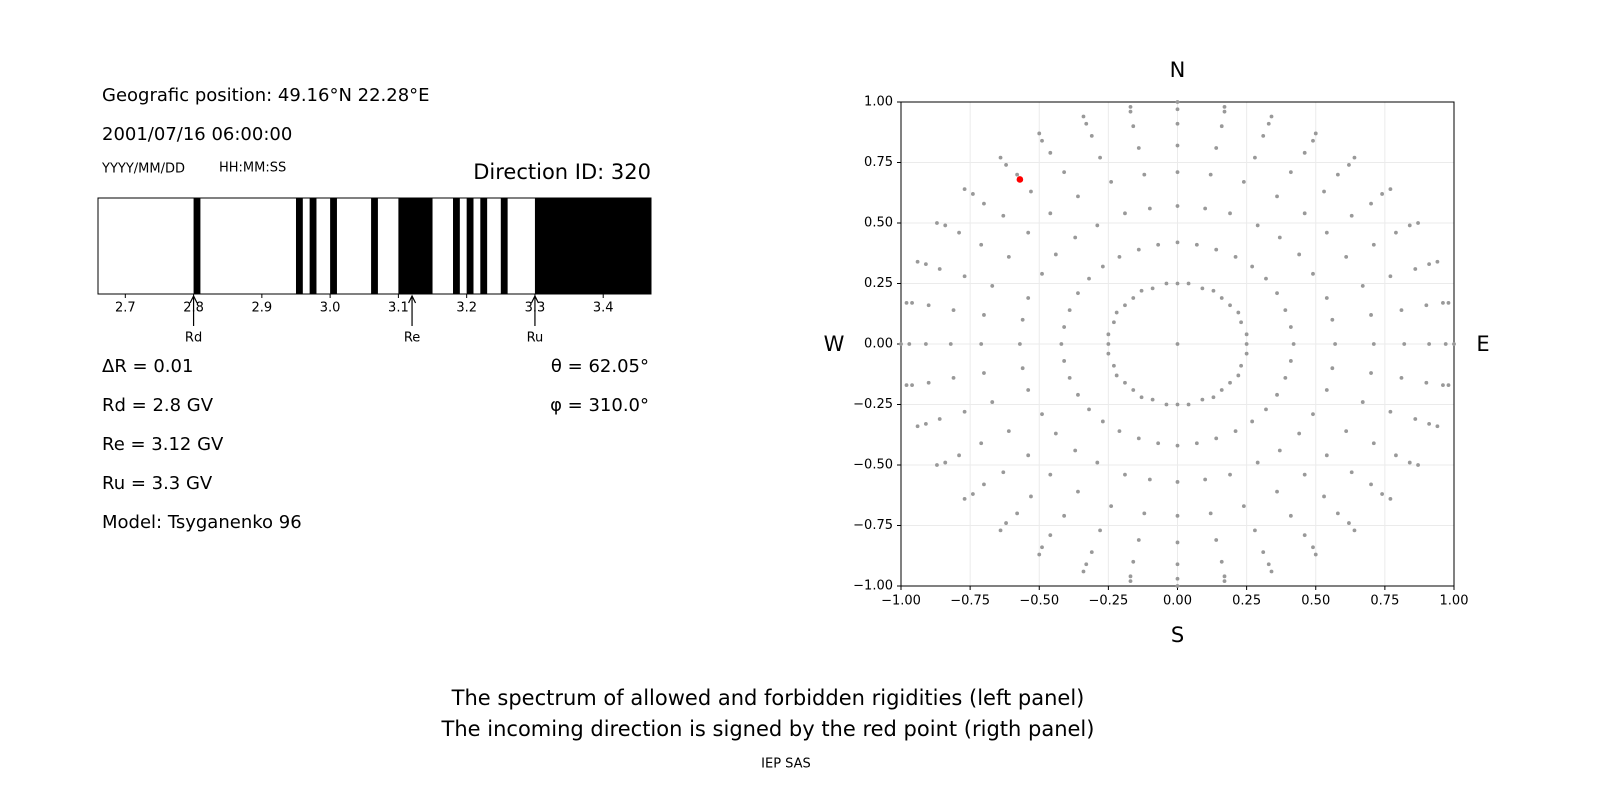 The height and width of the screenshot is (800, 1600). Describe the element at coordinates (202, 522) in the screenshot. I see `parameter: Model: Tsyganenko 96` at that location.